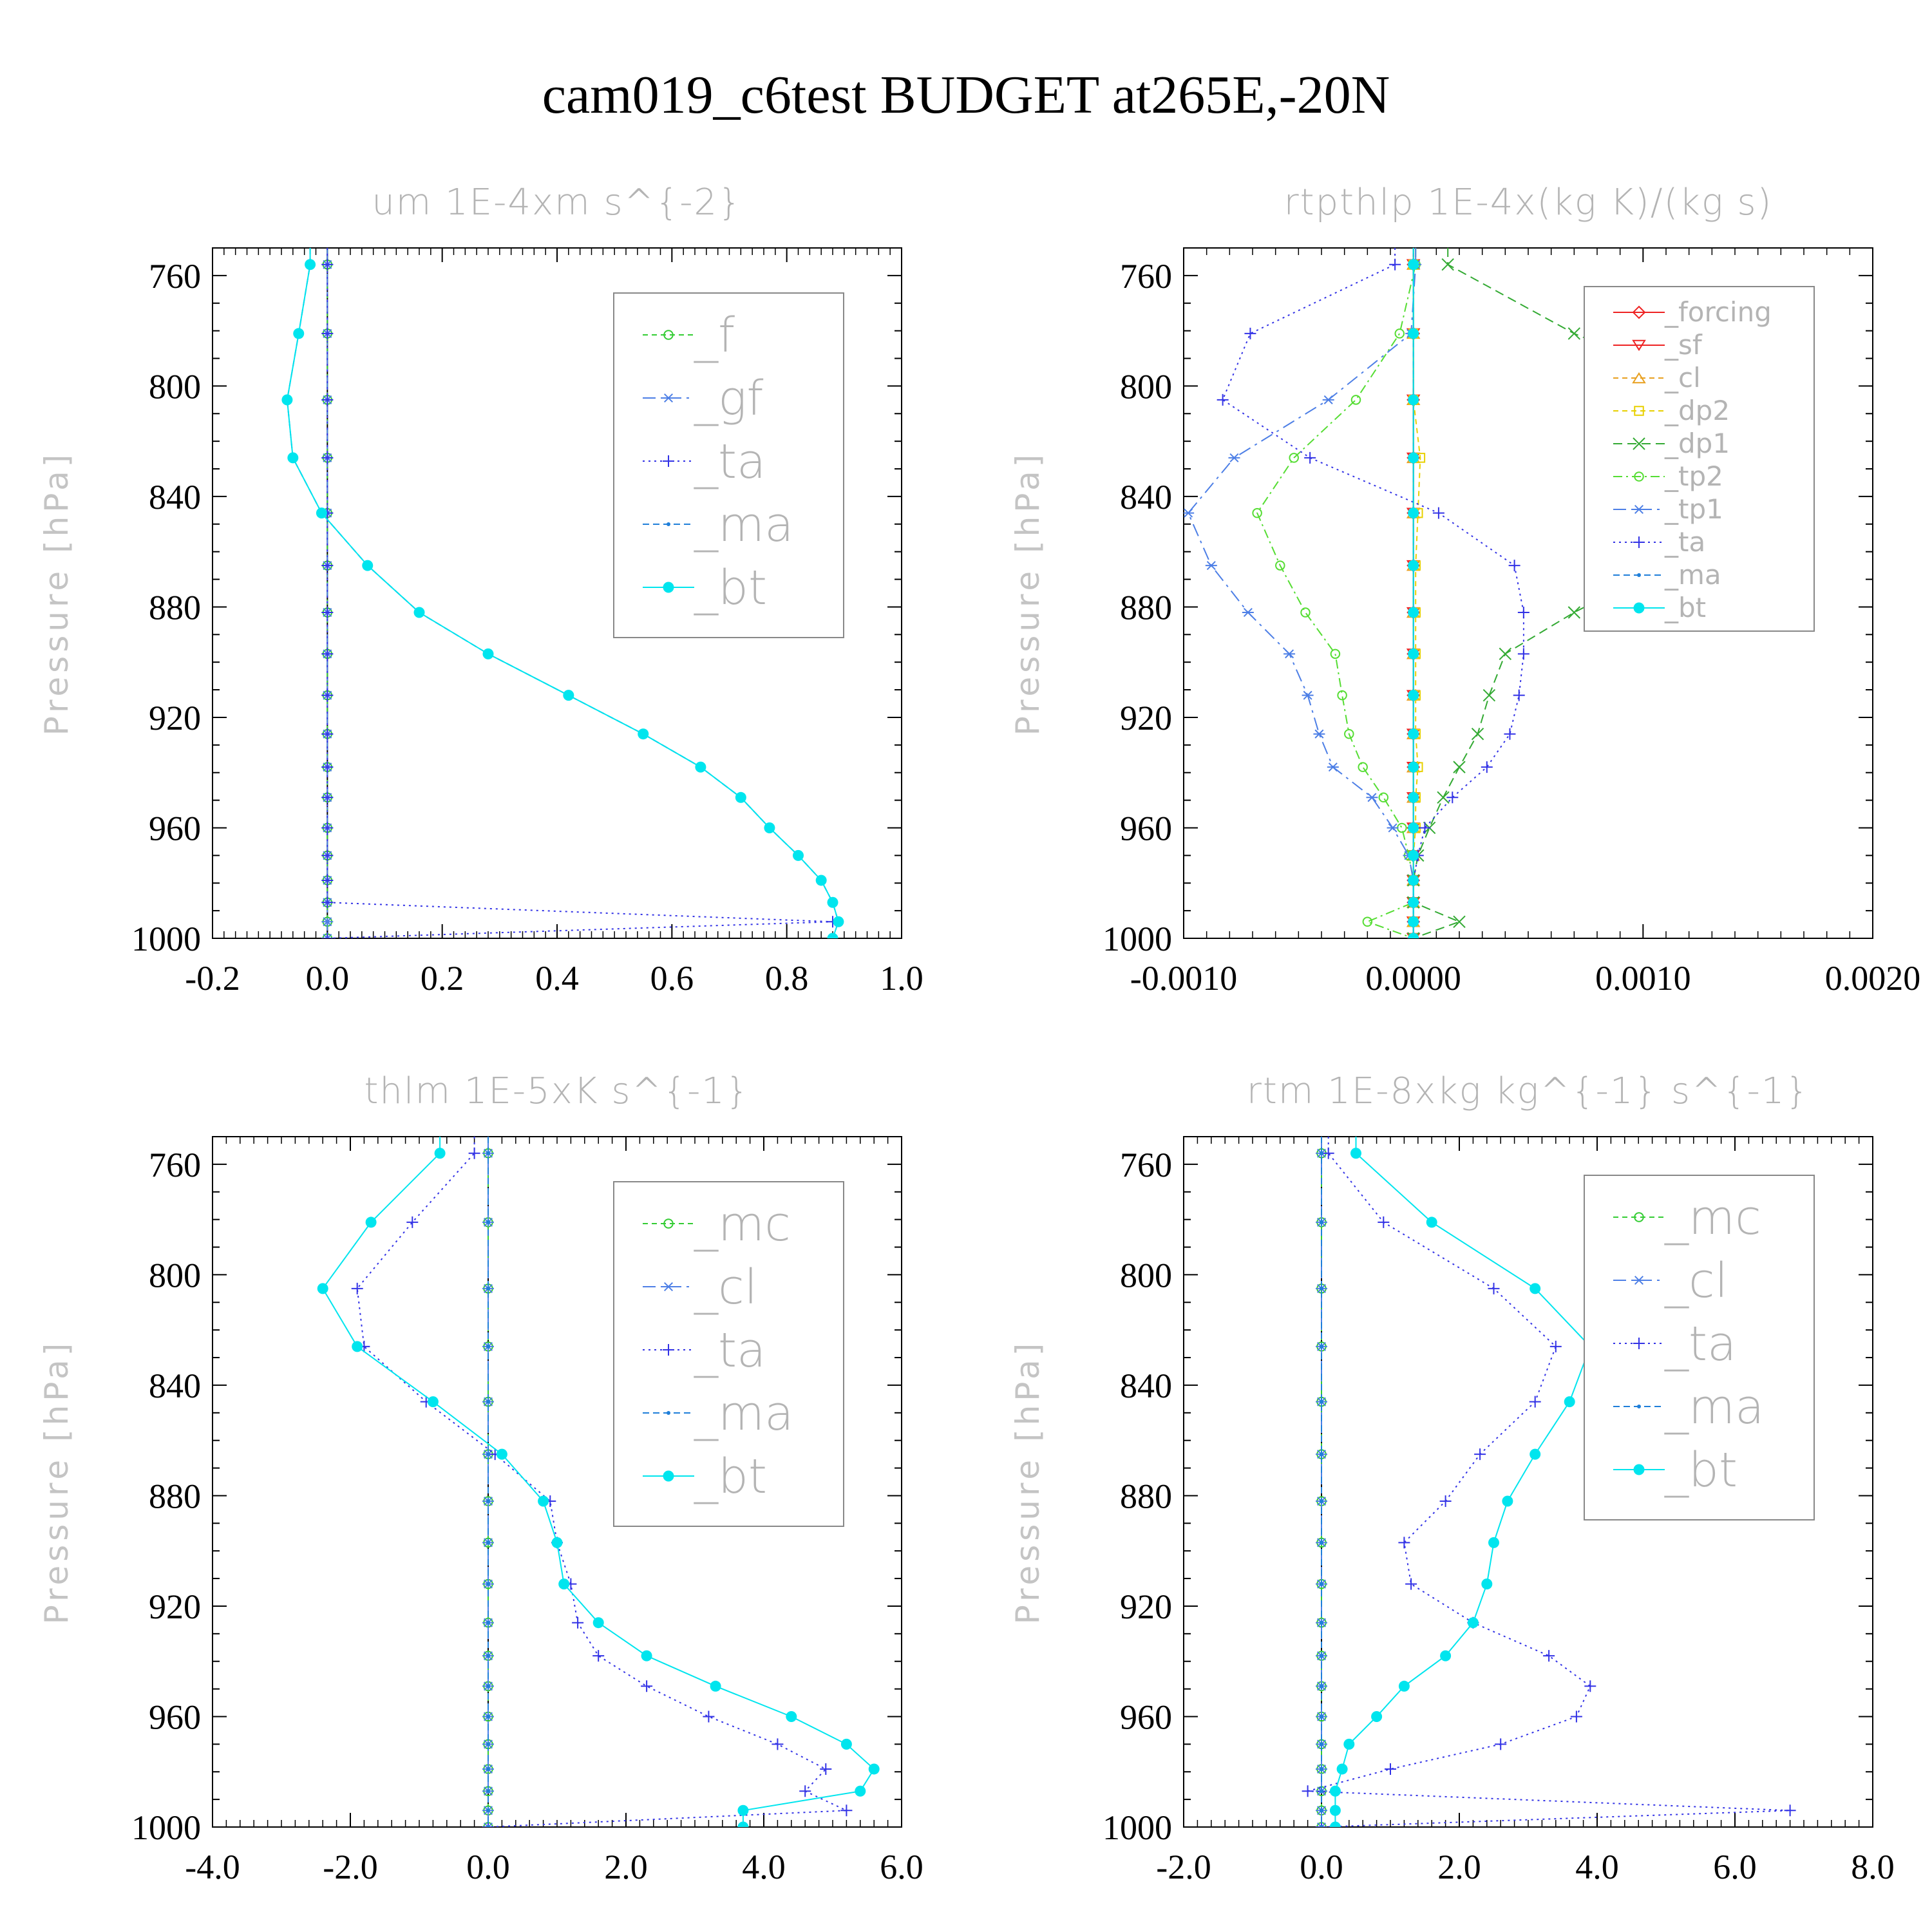  Describe the element at coordinates (902, 1867) in the screenshot. I see `x-tick-label: 6.0` at that location.